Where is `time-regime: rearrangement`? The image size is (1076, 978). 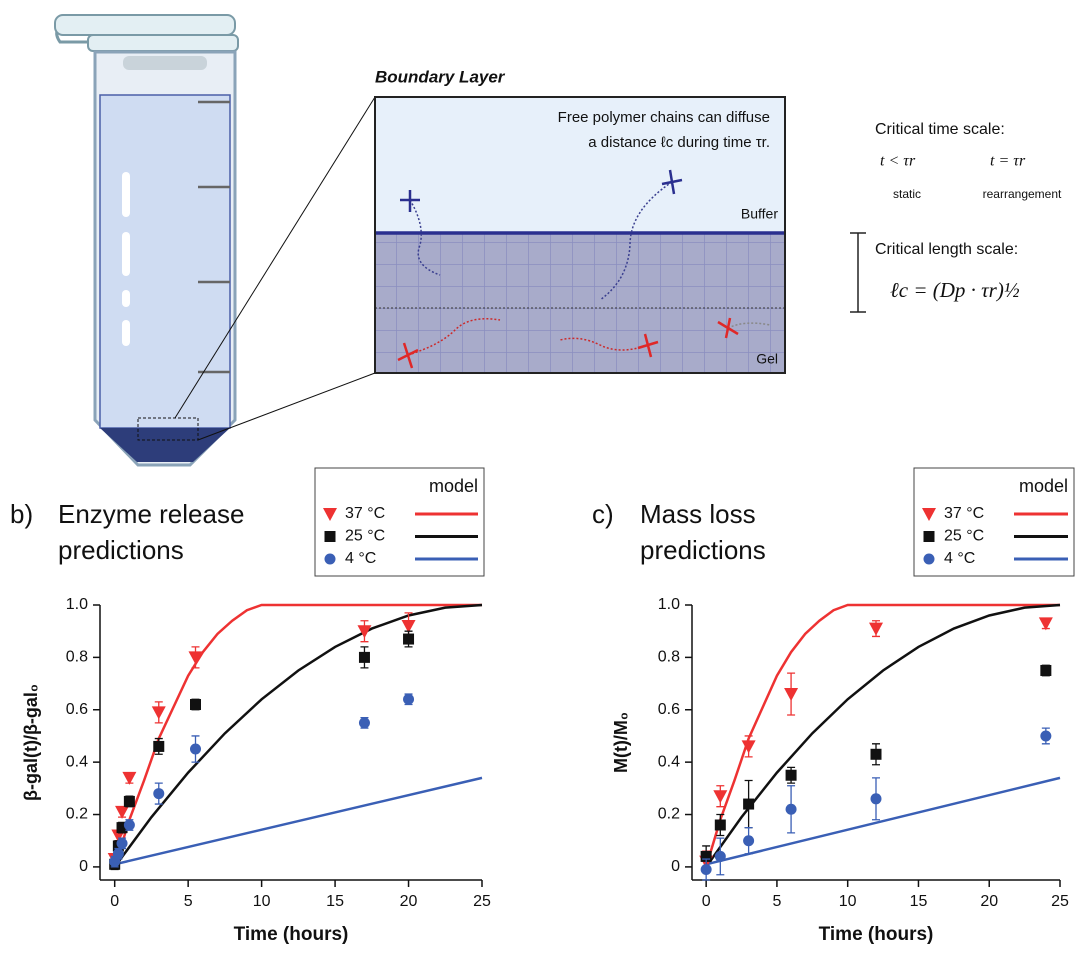
time-regime: rearrangement is located at coordinates (1022, 194).